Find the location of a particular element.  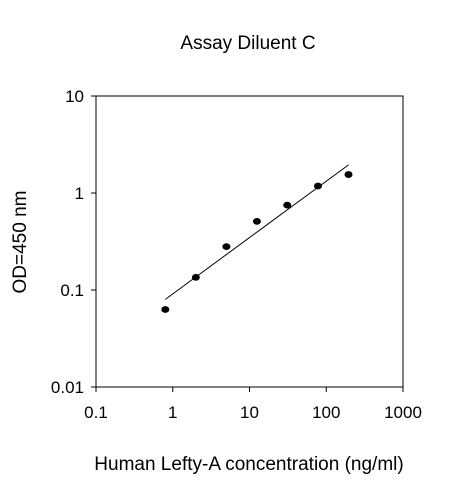

y-tick-label: 10 is located at coordinates (74, 96).